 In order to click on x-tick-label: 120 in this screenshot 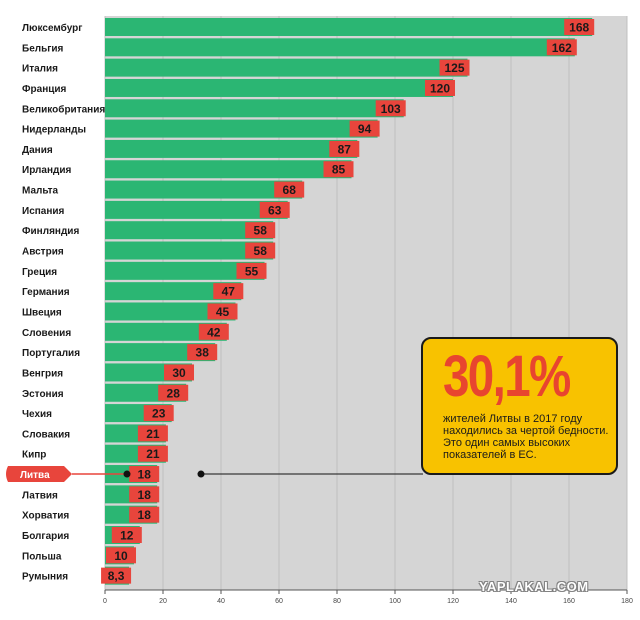, I will do `click(453, 601)`.